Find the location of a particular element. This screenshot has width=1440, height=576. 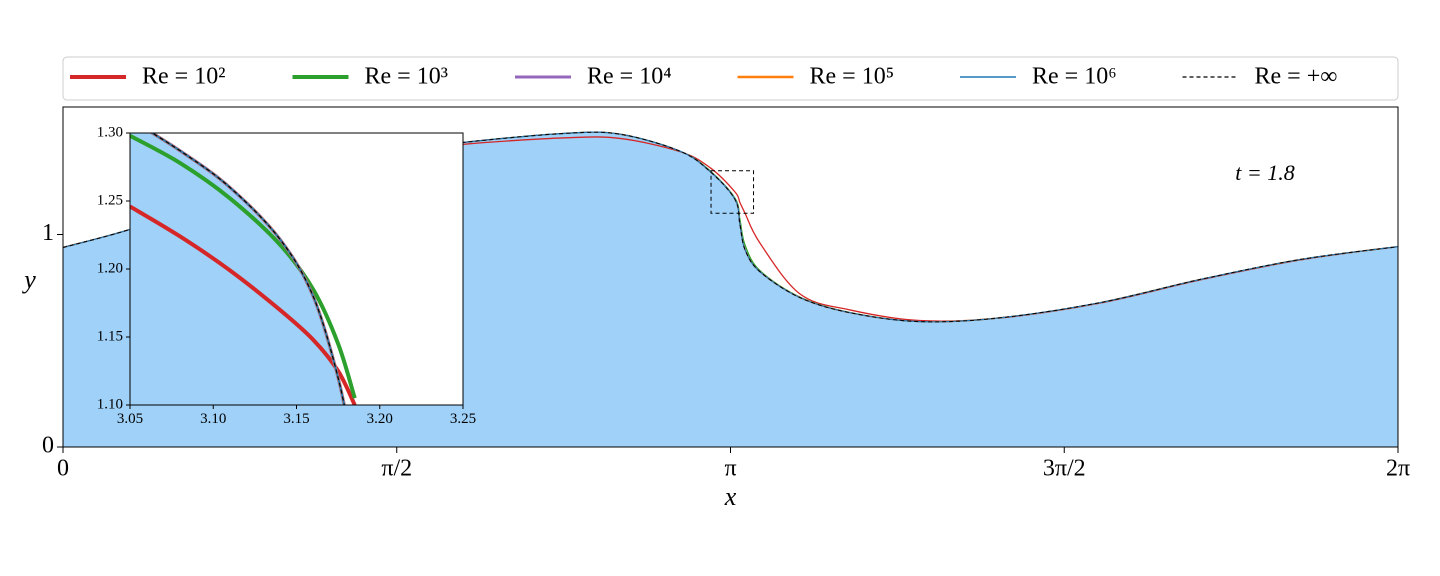

zoom-box is located at coordinates (732, 192).